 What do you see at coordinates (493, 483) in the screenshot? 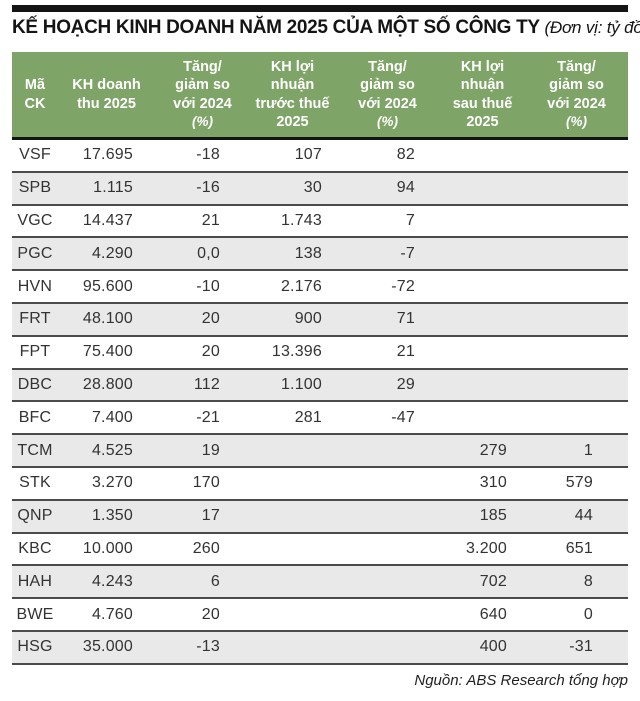
I see `value-cell: 310` at bounding box center [493, 483].